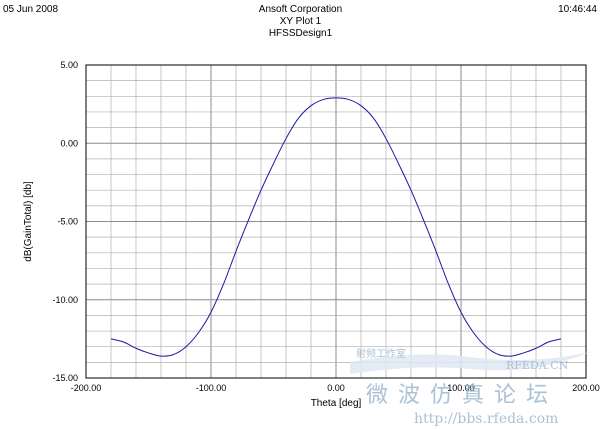 The height and width of the screenshot is (429, 601). I want to click on x-tick-label: 100.00, so click(461, 388).